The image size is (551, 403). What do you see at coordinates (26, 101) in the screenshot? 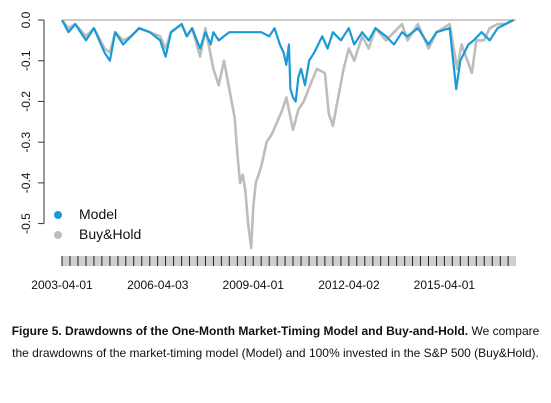
I see `y-tick-label: -0.2` at bounding box center [26, 101].